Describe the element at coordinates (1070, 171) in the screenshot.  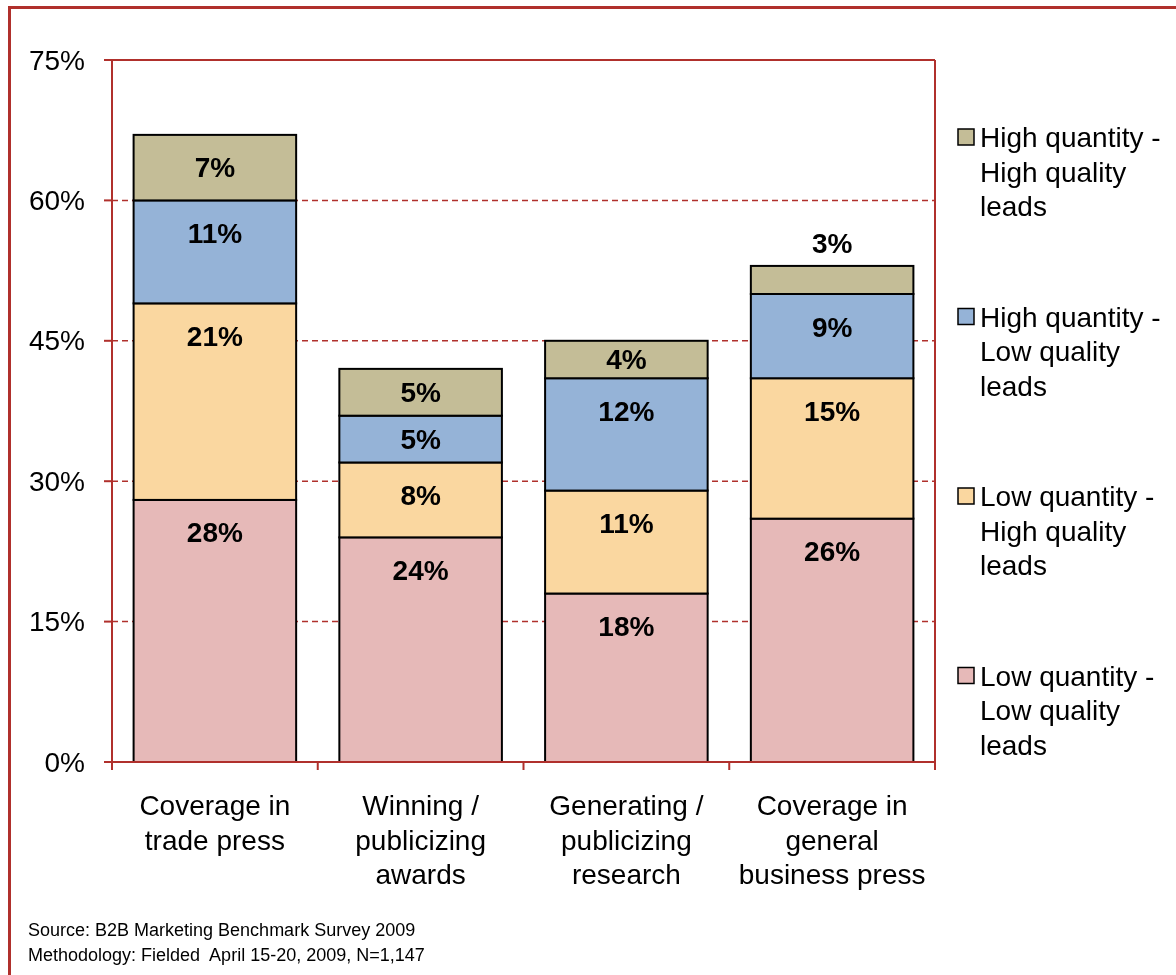
I see `legend-label: High quantity - High quality leads` at that location.